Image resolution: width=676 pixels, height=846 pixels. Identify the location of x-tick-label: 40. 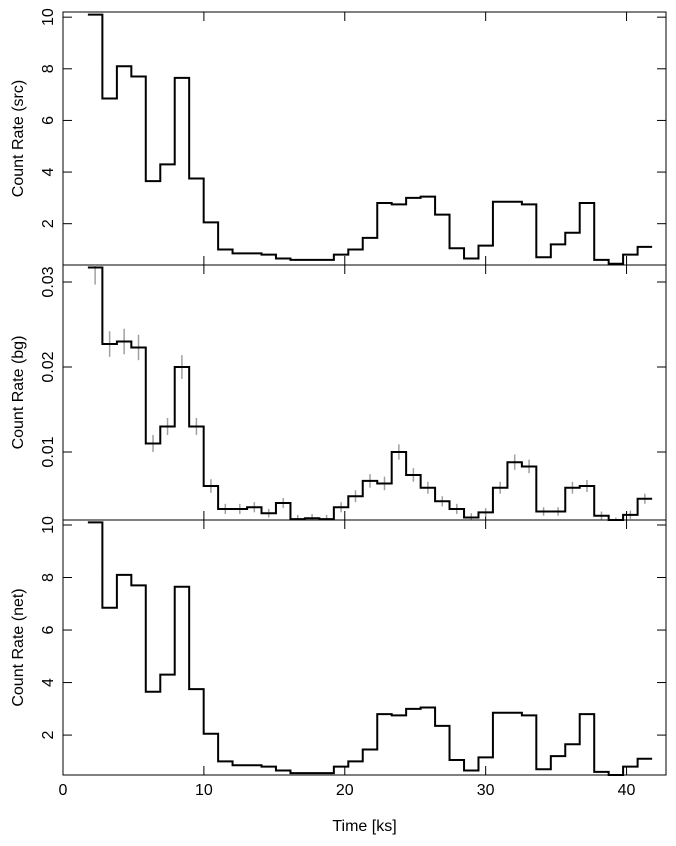
(627, 790).